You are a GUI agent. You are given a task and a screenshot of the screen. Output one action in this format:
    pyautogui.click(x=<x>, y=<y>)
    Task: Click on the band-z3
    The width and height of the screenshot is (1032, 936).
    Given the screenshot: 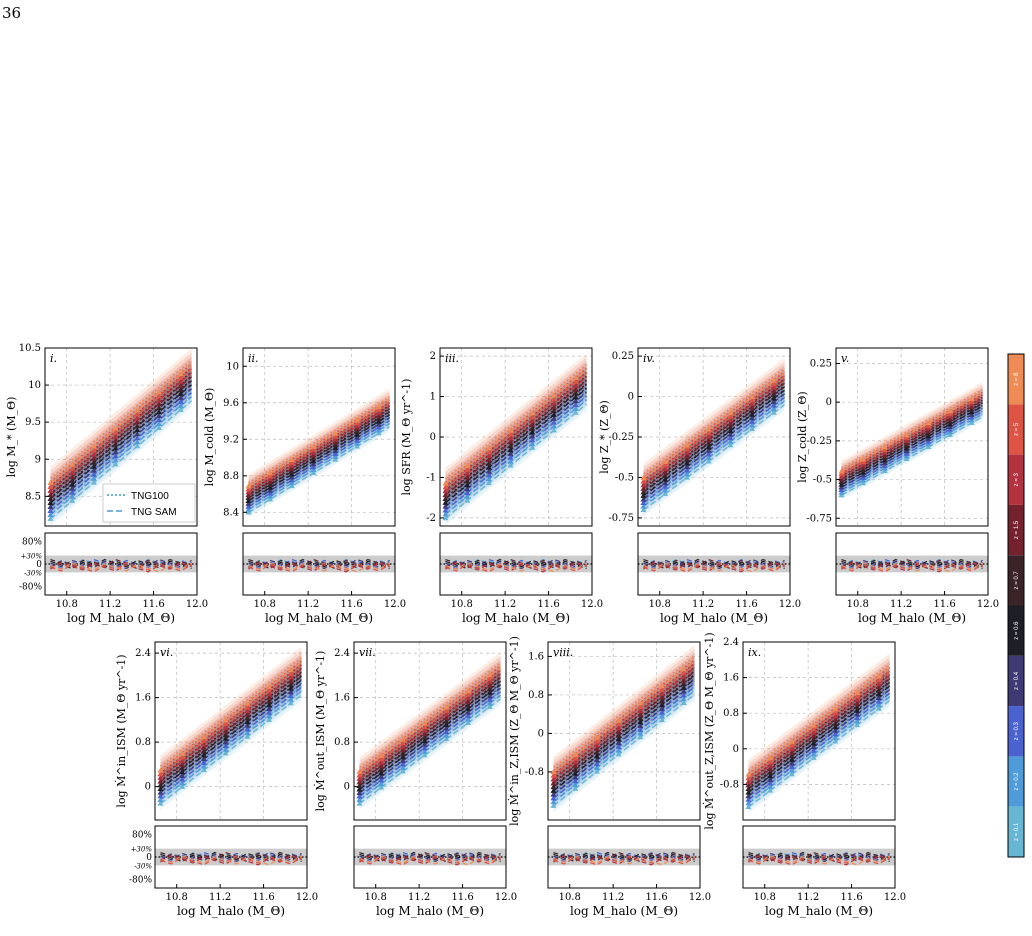 What is the action you would take?
    pyautogui.click(x=430, y=736)
    